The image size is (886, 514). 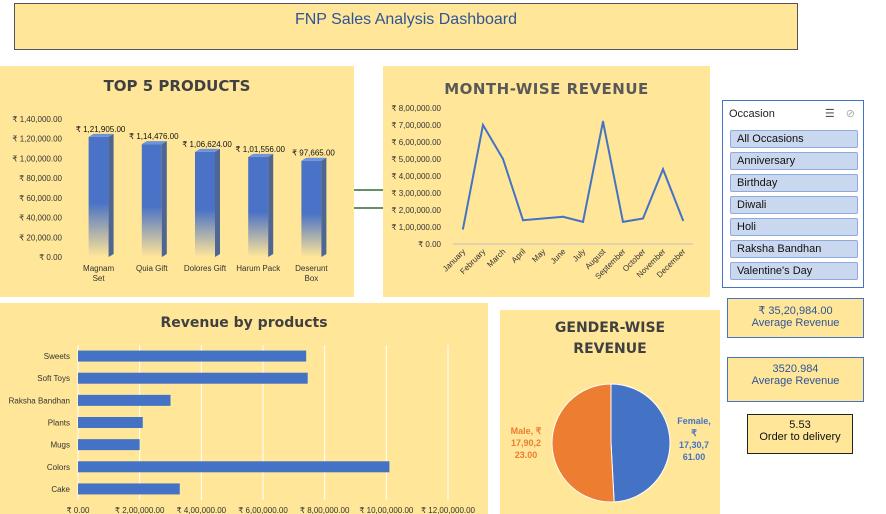 What do you see at coordinates (526, 431) in the screenshot?
I see `male-label: Male, ₹` at bounding box center [526, 431].